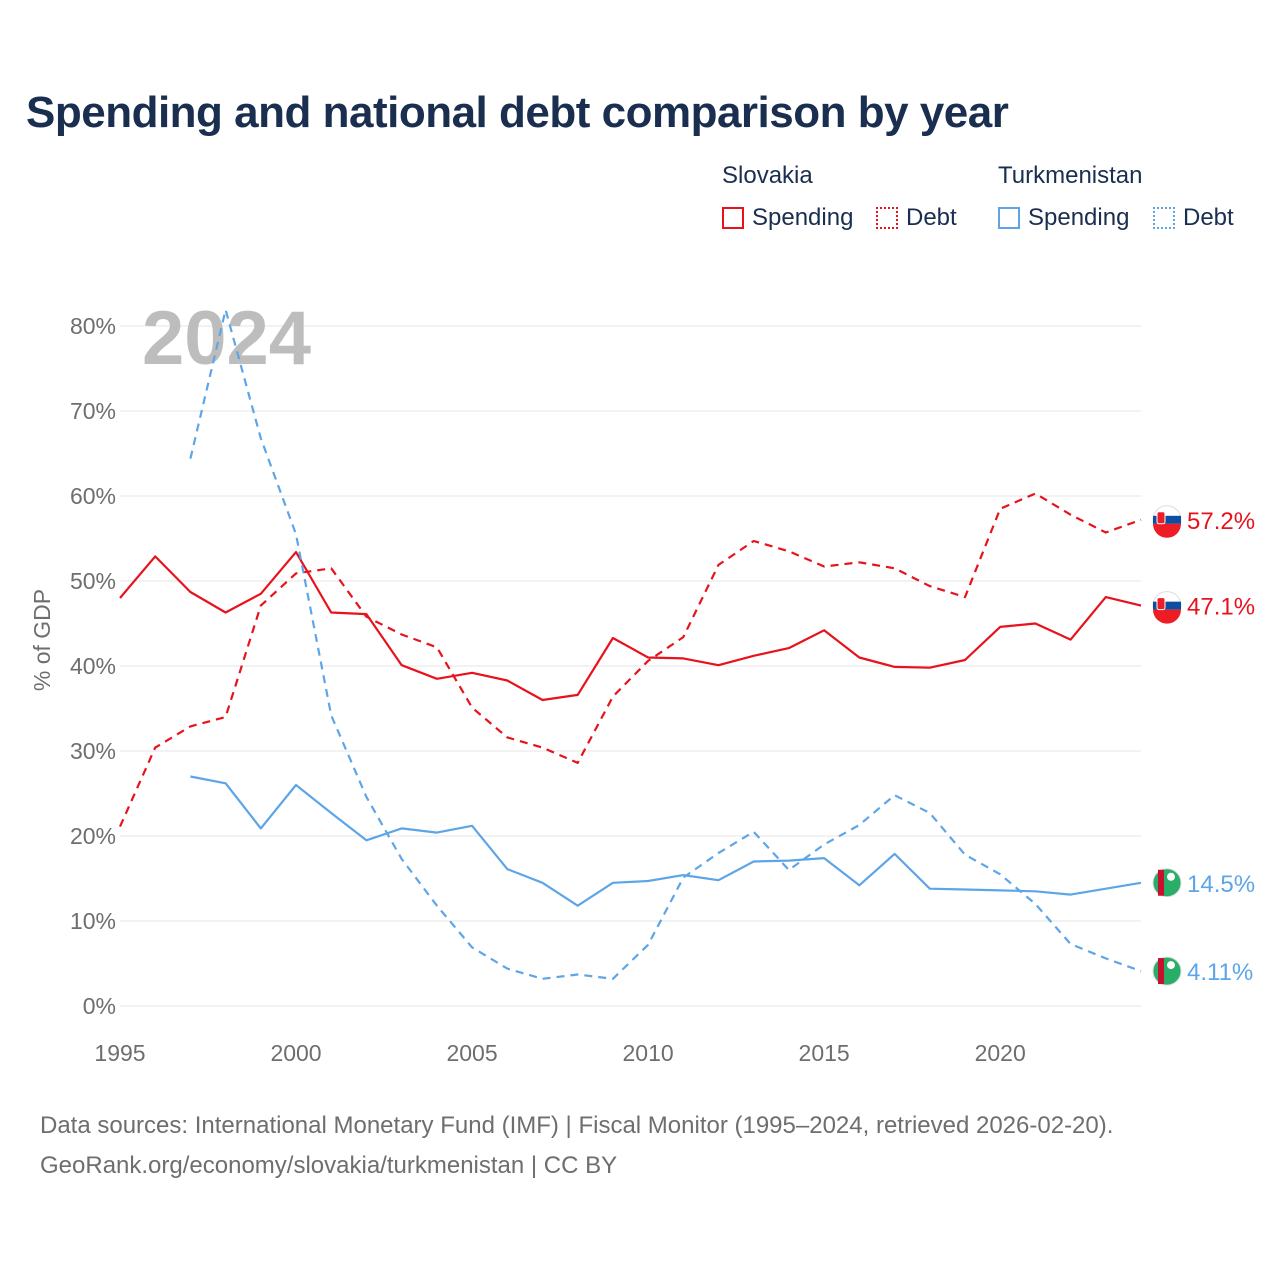 This screenshot has height=1280, width=1280. What do you see at coordinates (93, 751) in the screenshot?
I see `y-tick-label: 30%` at bounding box center [93, 751].